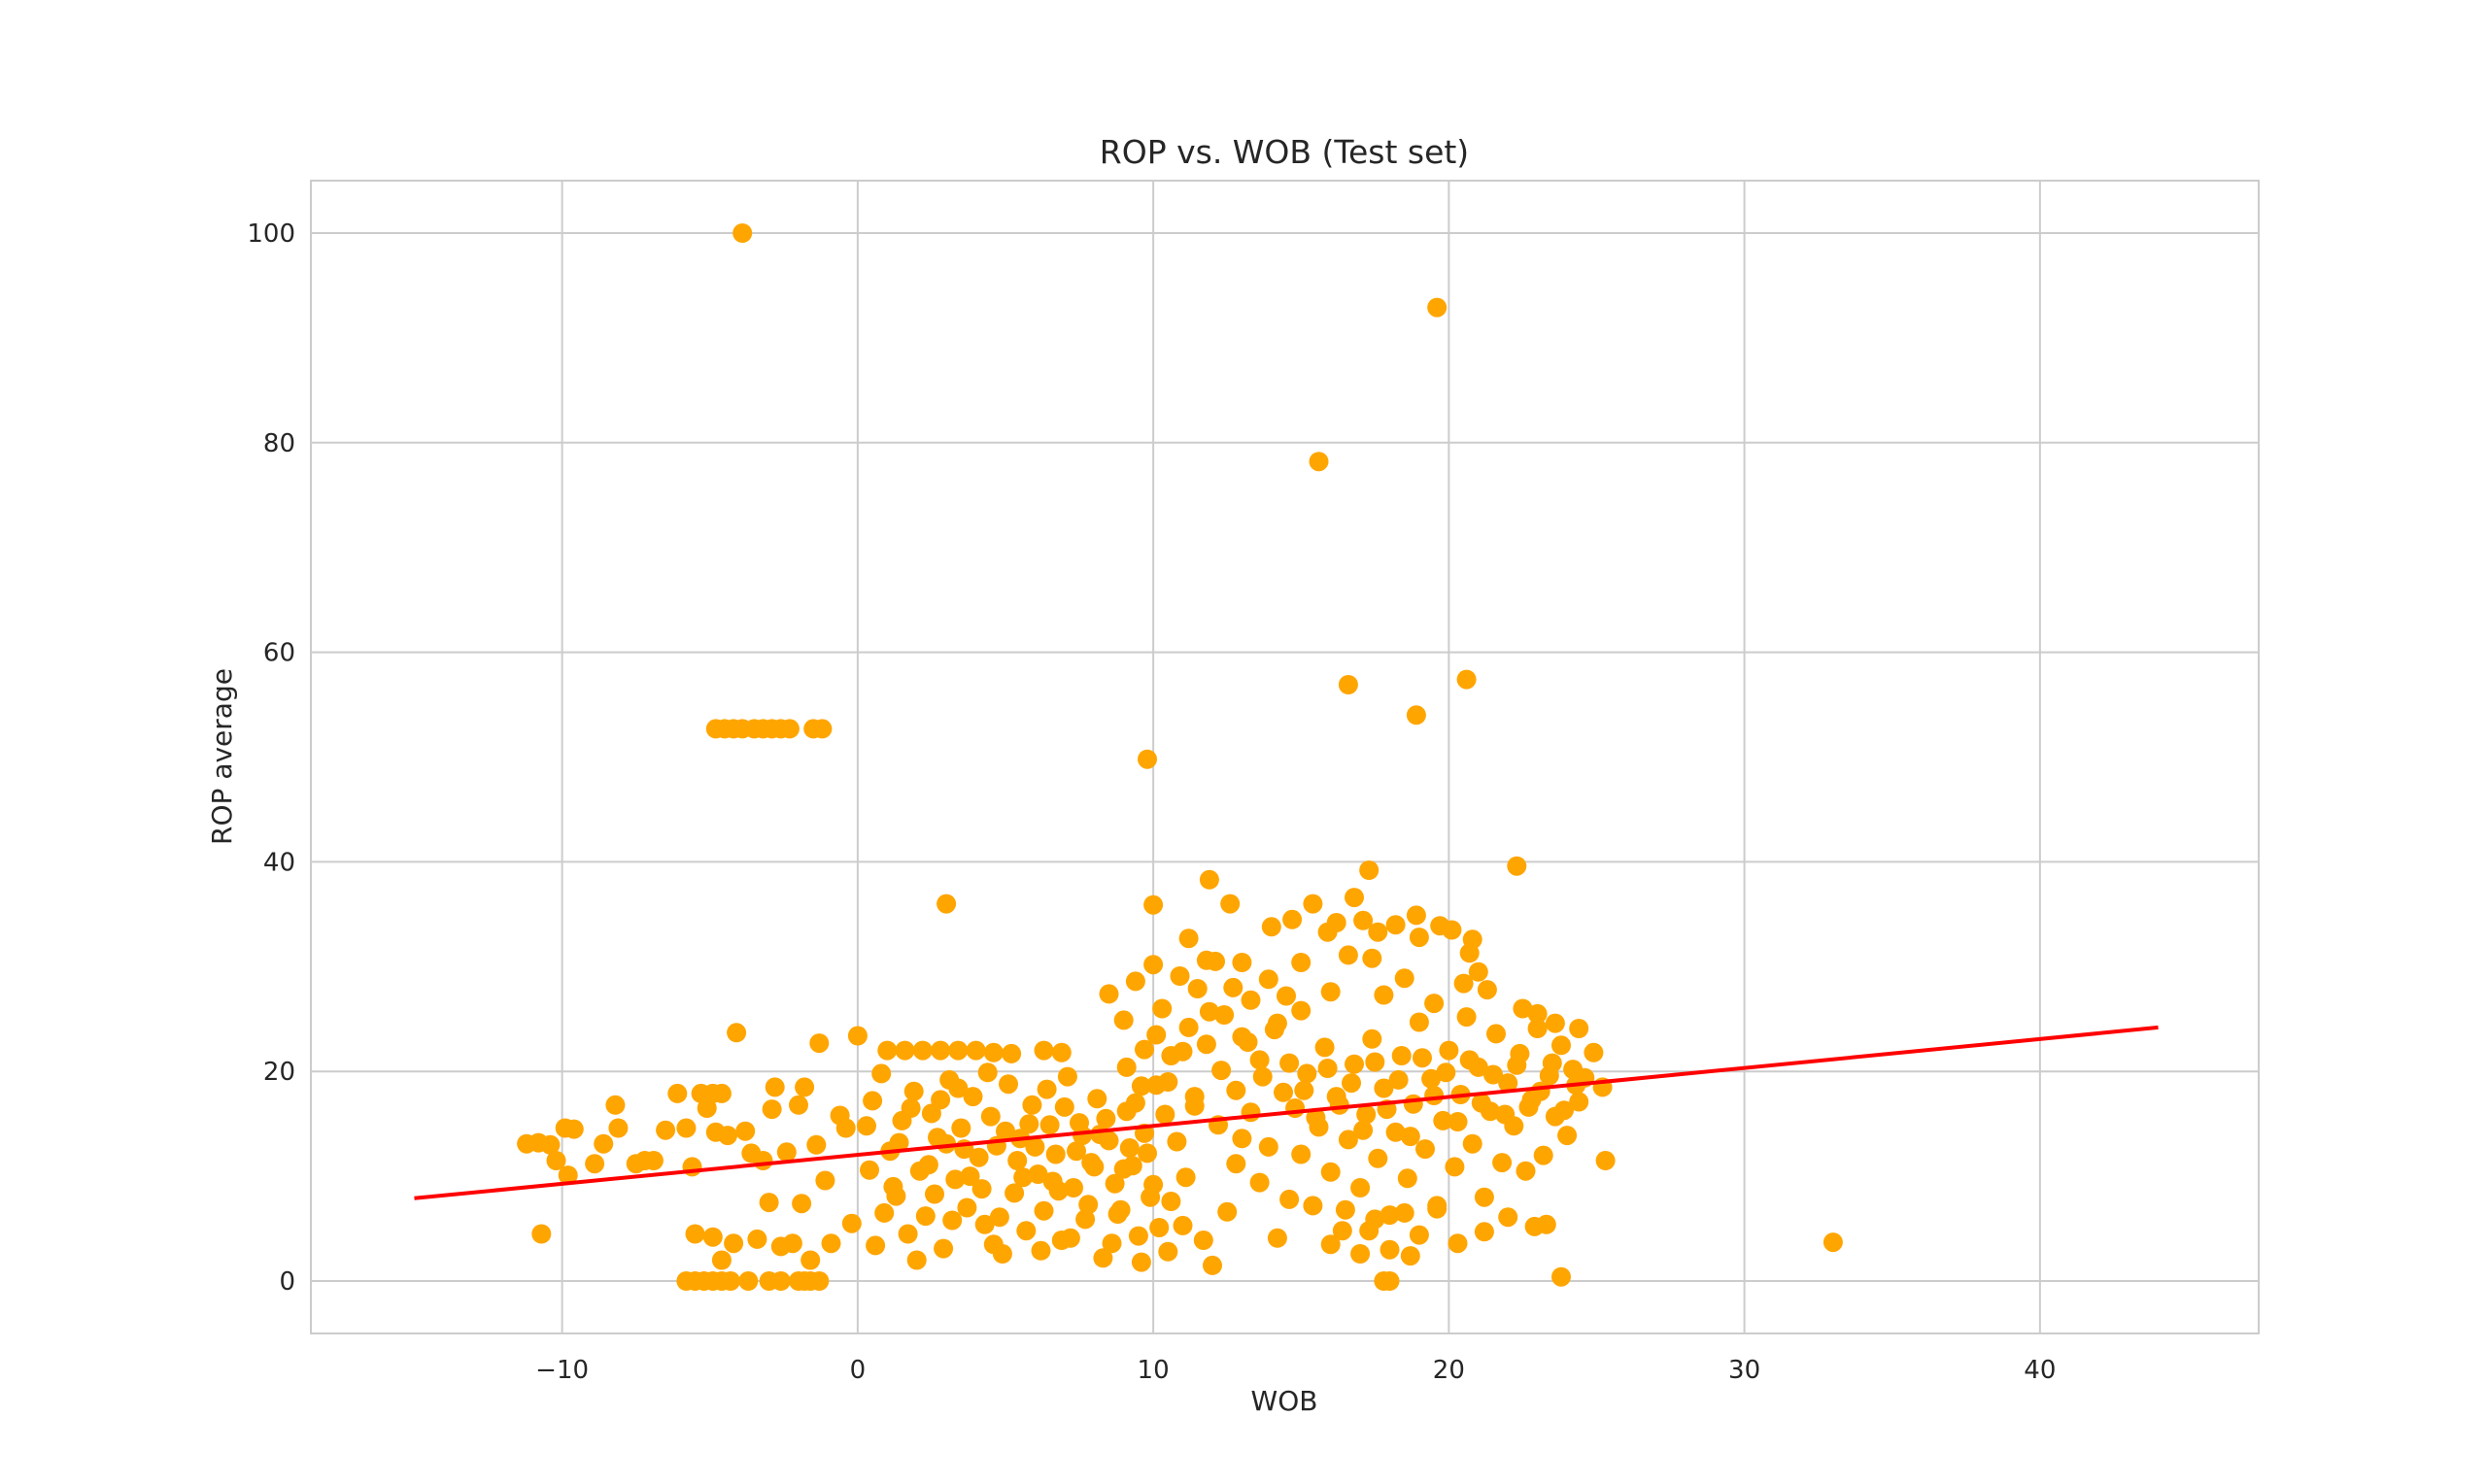  Describe the element at coordinates (279, 653) in the screenshot. I see `y-tick-label: 60` at that location.